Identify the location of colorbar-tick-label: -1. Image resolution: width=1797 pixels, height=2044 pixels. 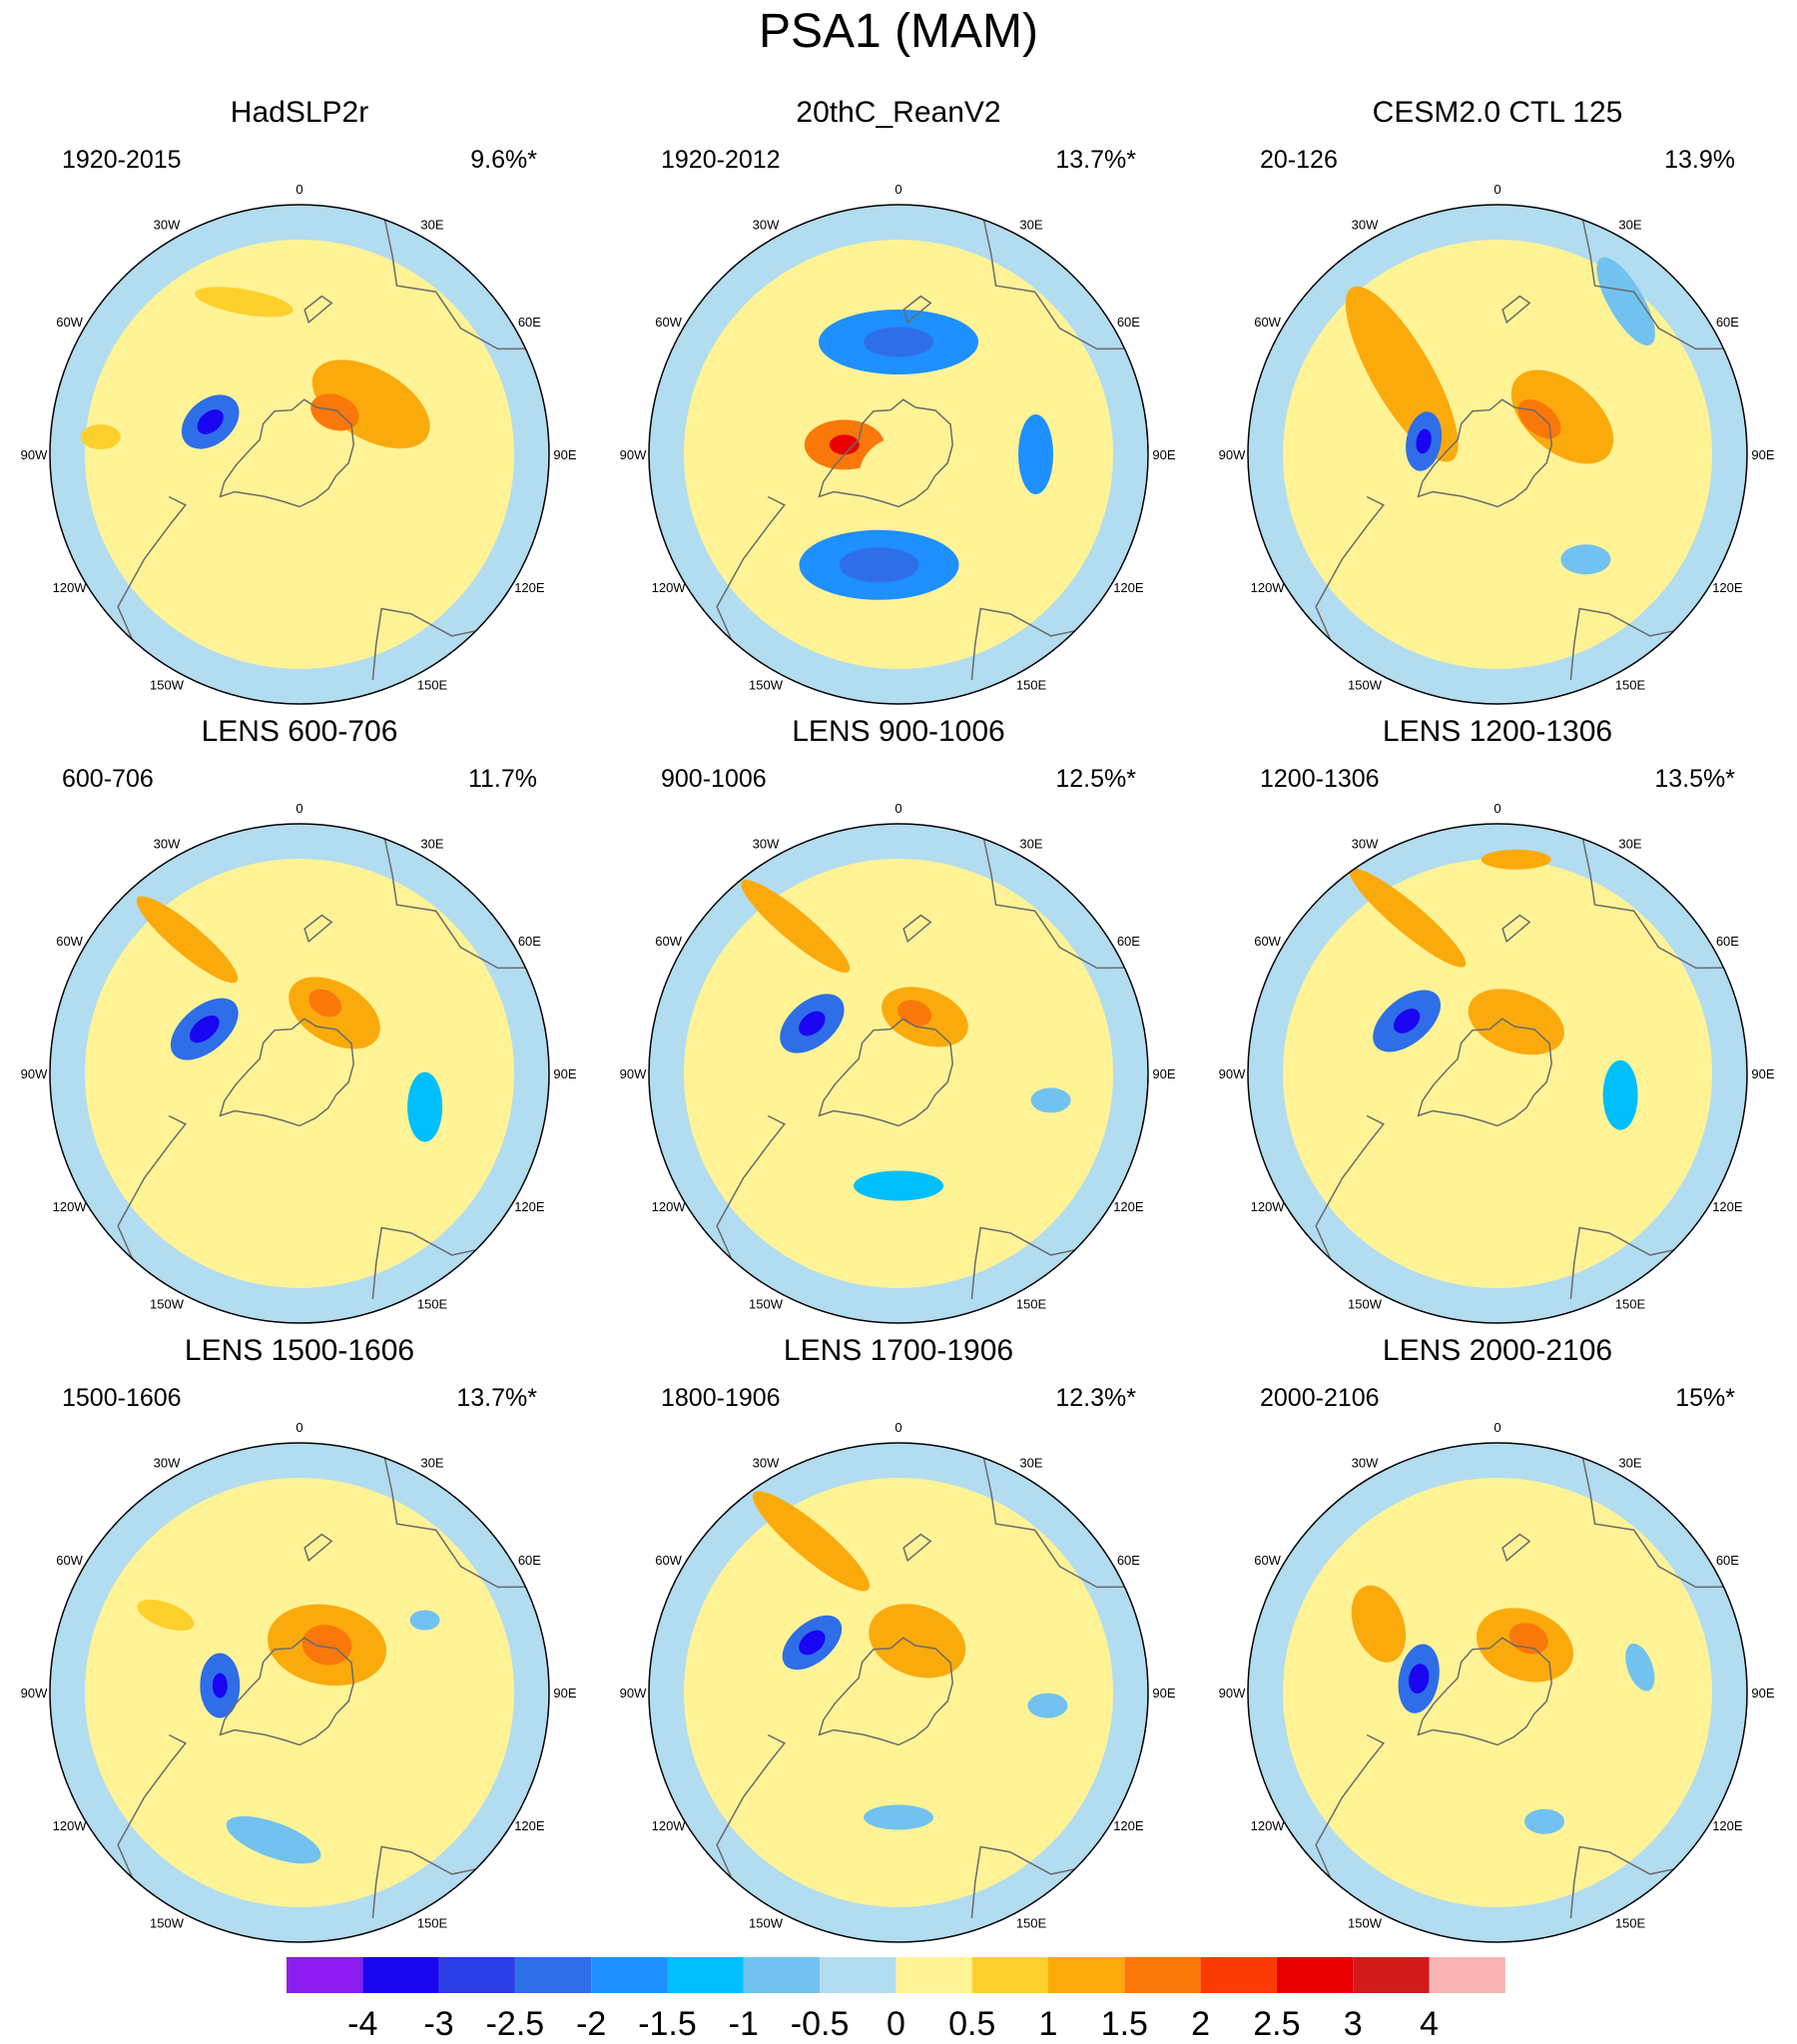
(744, 2024).